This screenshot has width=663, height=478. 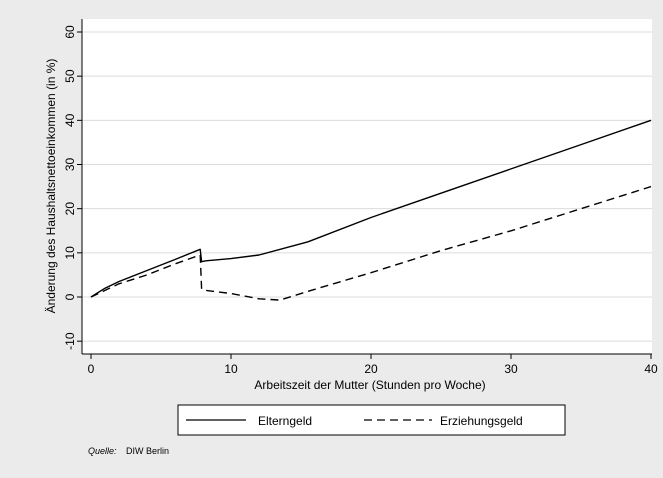 I want to click on y-tick-label: 0, so click(x=70, y=296).